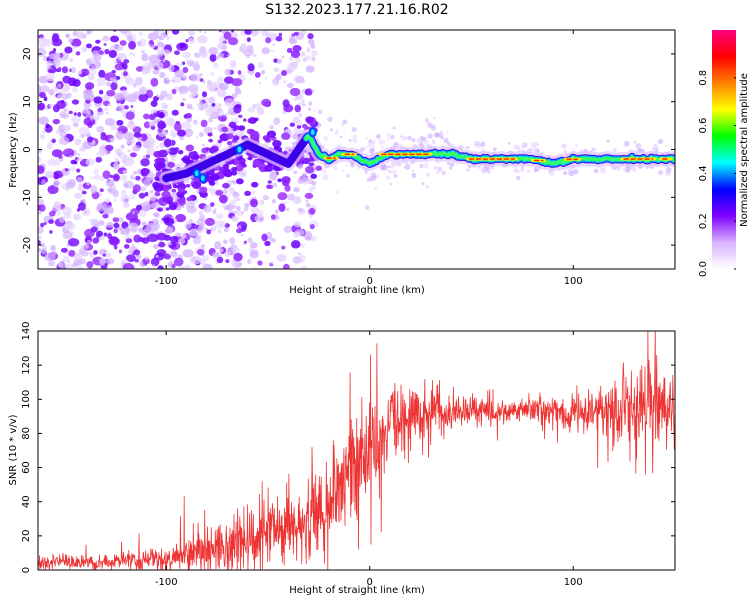 The image size is (750, 600). Describe the element at coordinates (357, 590) in the screenshot. I see `snr-x-axis-label: Height of straight line (km)` at that location.